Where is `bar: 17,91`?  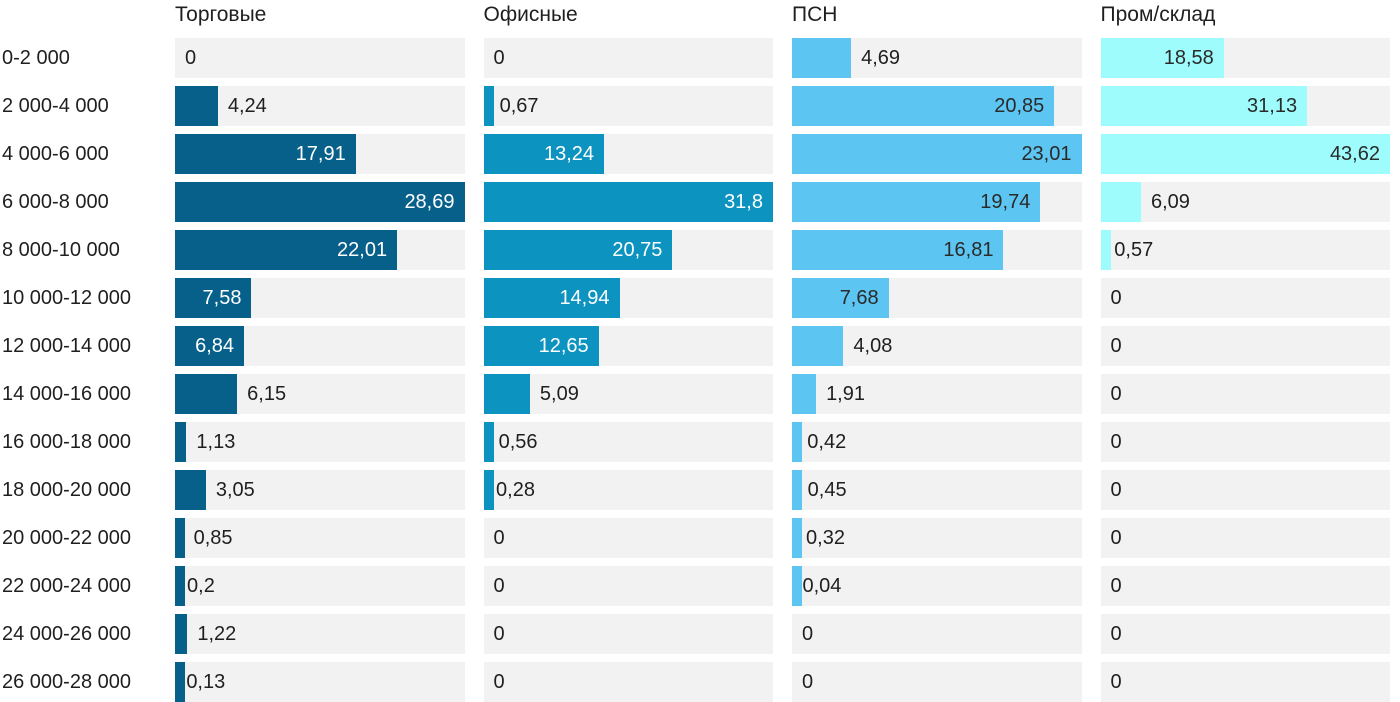 bar: 17,91 is located at coordinates (265, 154).